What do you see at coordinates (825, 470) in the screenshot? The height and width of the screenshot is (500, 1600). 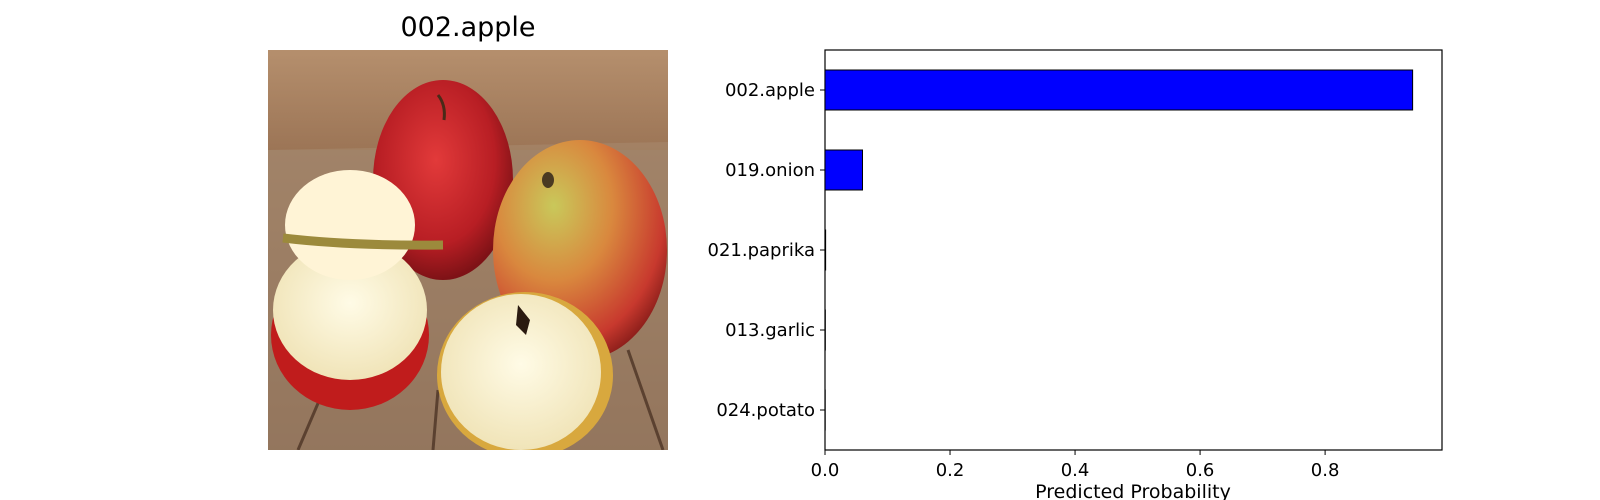 I see `x-tick-label: 0.0` at bounding box center [825, 470].